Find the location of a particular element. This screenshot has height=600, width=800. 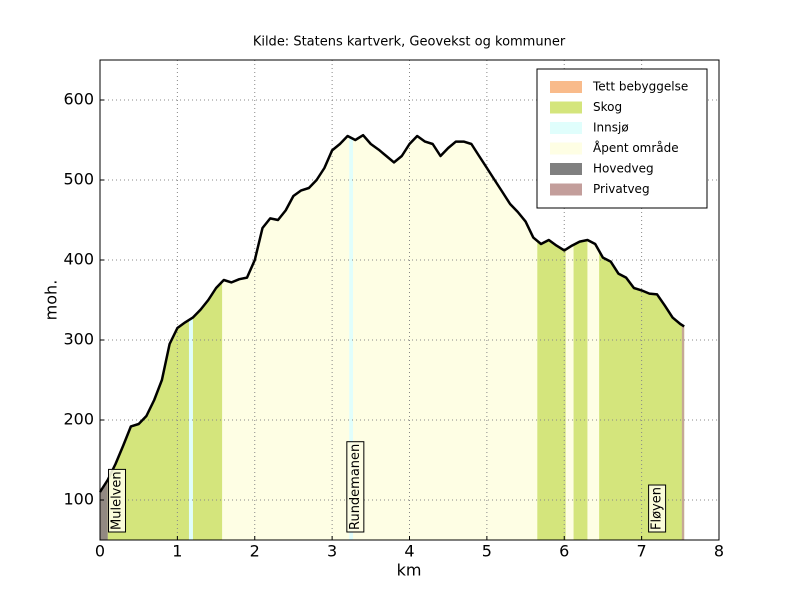

annotation-label: Fløyen is located at coordinates (657, 508).